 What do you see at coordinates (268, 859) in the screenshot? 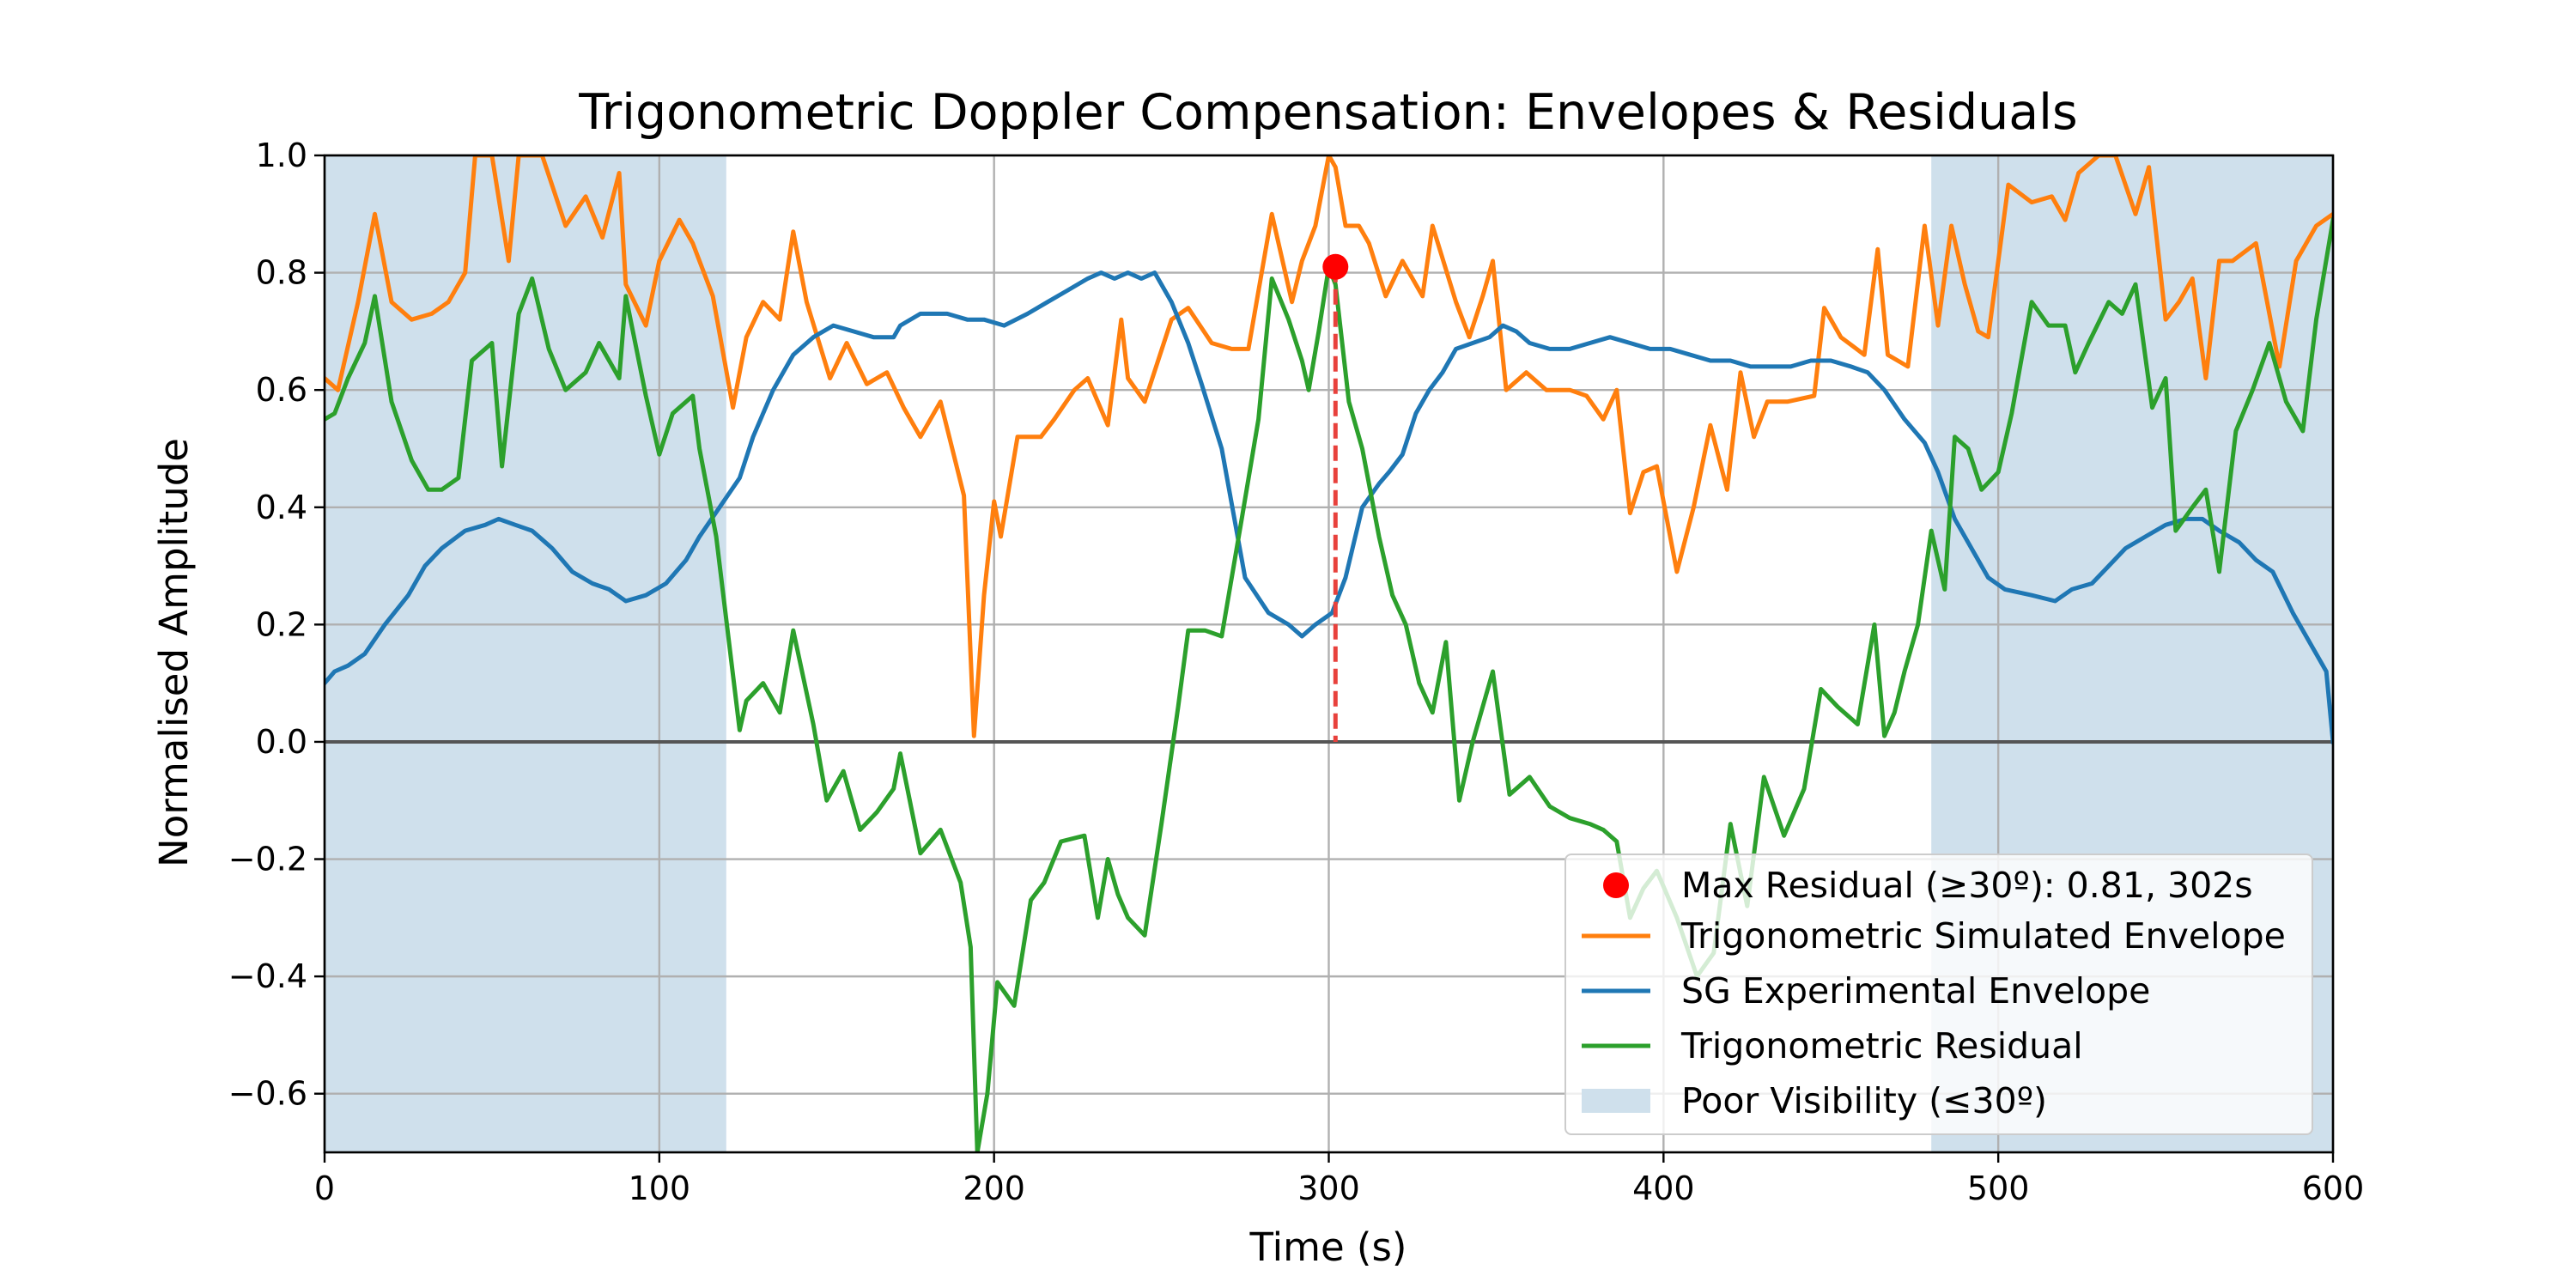
I see `y-tick-label: −0.2` at bounding box center [268, 859].